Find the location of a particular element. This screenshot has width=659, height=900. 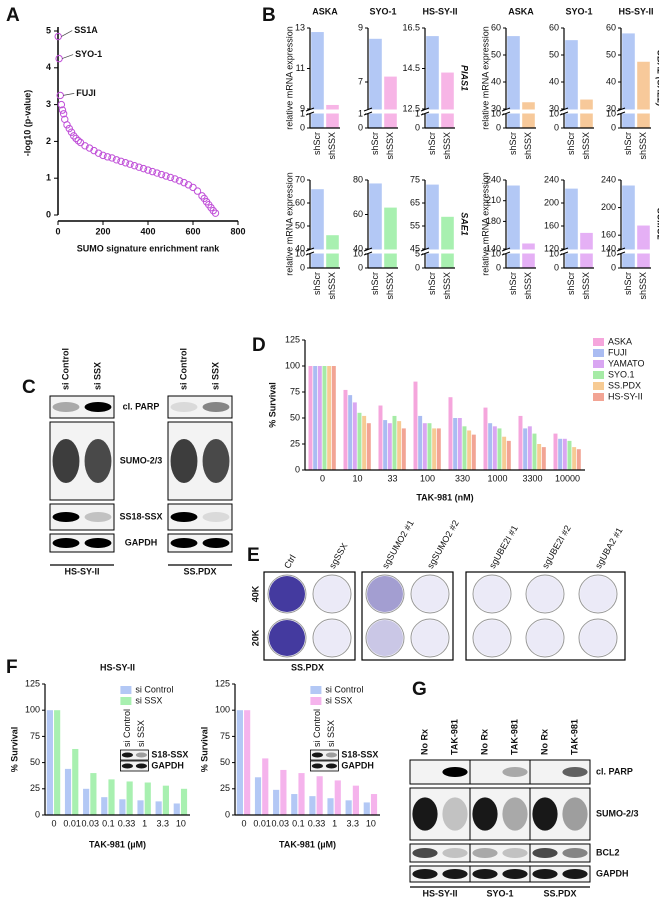

y-axis-label: relative mRNA expression is located at coordinates (485, 224).